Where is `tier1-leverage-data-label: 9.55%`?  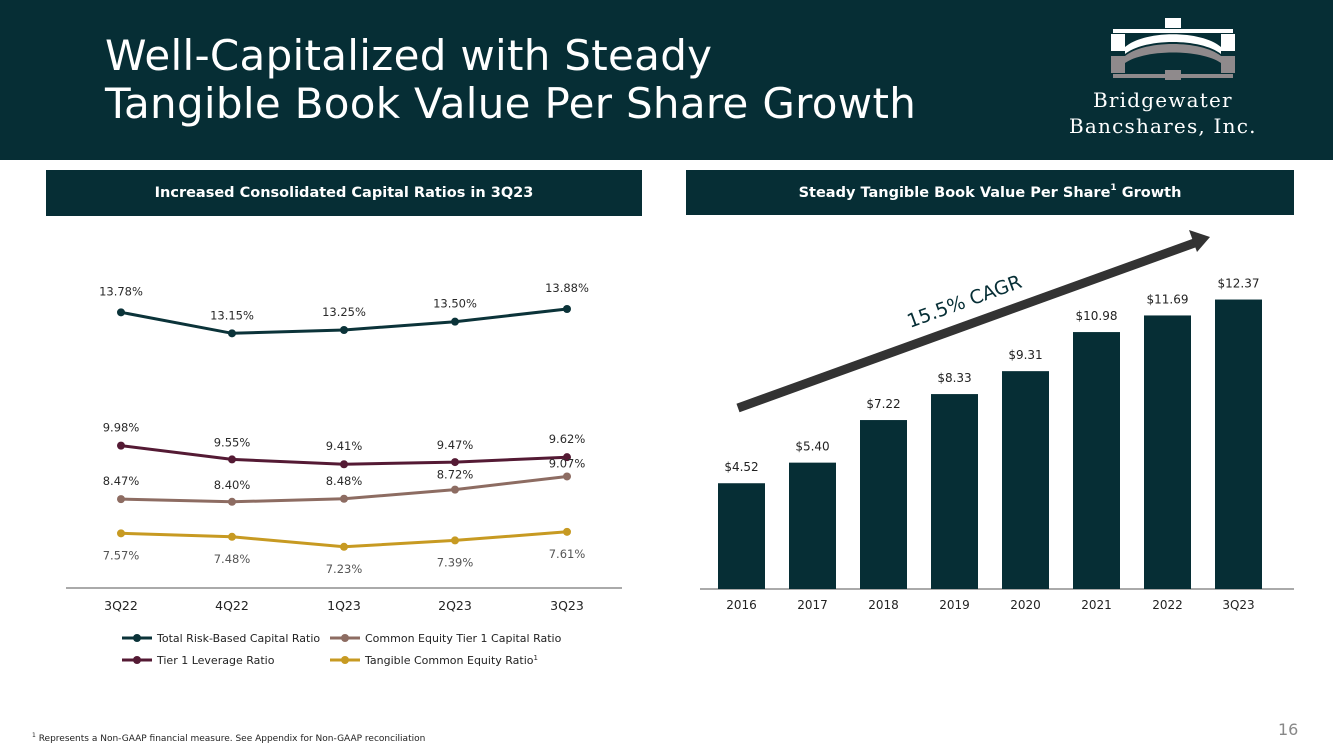
tier1-leverage-data-label: 9.55% is located at coordinates (232, 442).